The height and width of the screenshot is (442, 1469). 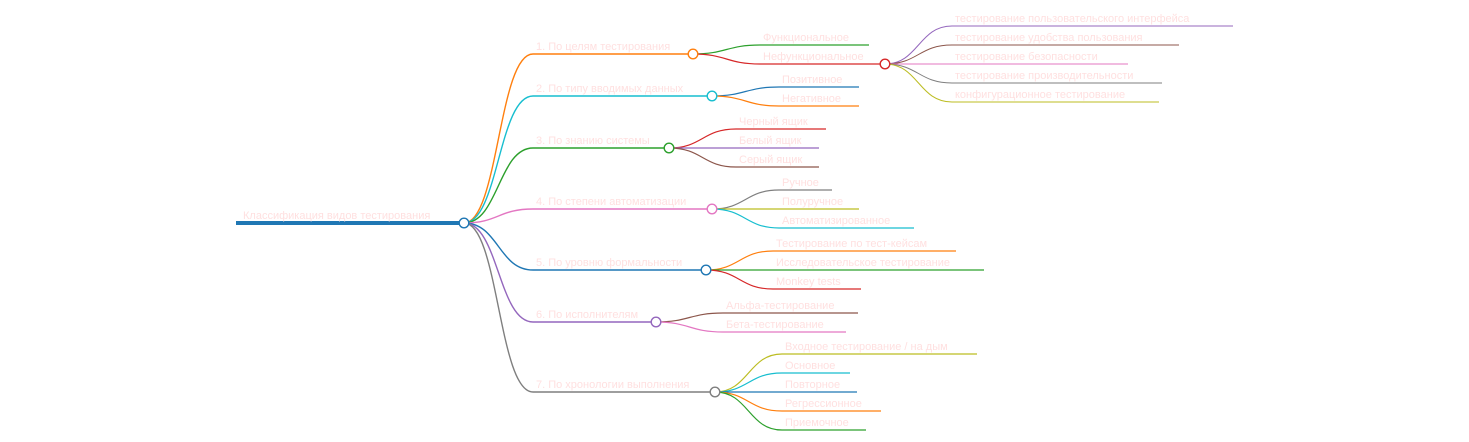 What do you see at coordinates (800, 183) in the screenshot?
I see `leaf-label: Ручное` at bounding box center [800, 183].